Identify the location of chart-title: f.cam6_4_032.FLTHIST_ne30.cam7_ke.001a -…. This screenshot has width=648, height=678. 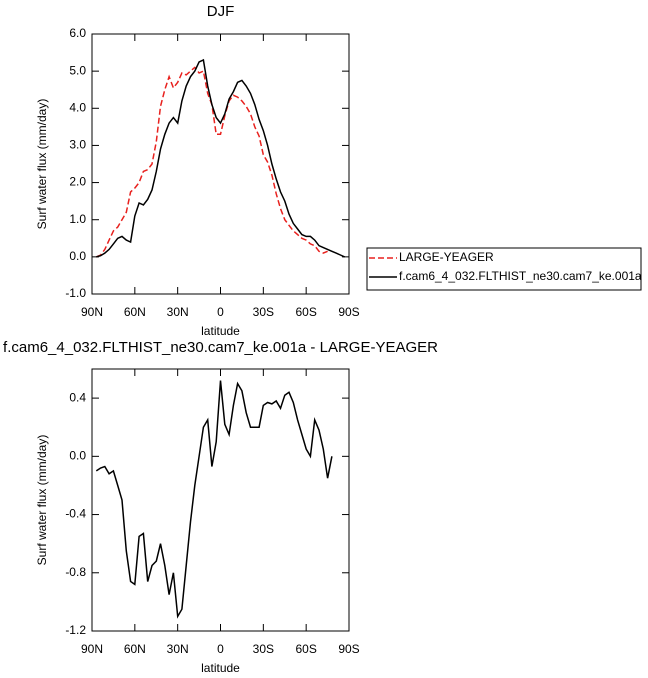
(220, 347).